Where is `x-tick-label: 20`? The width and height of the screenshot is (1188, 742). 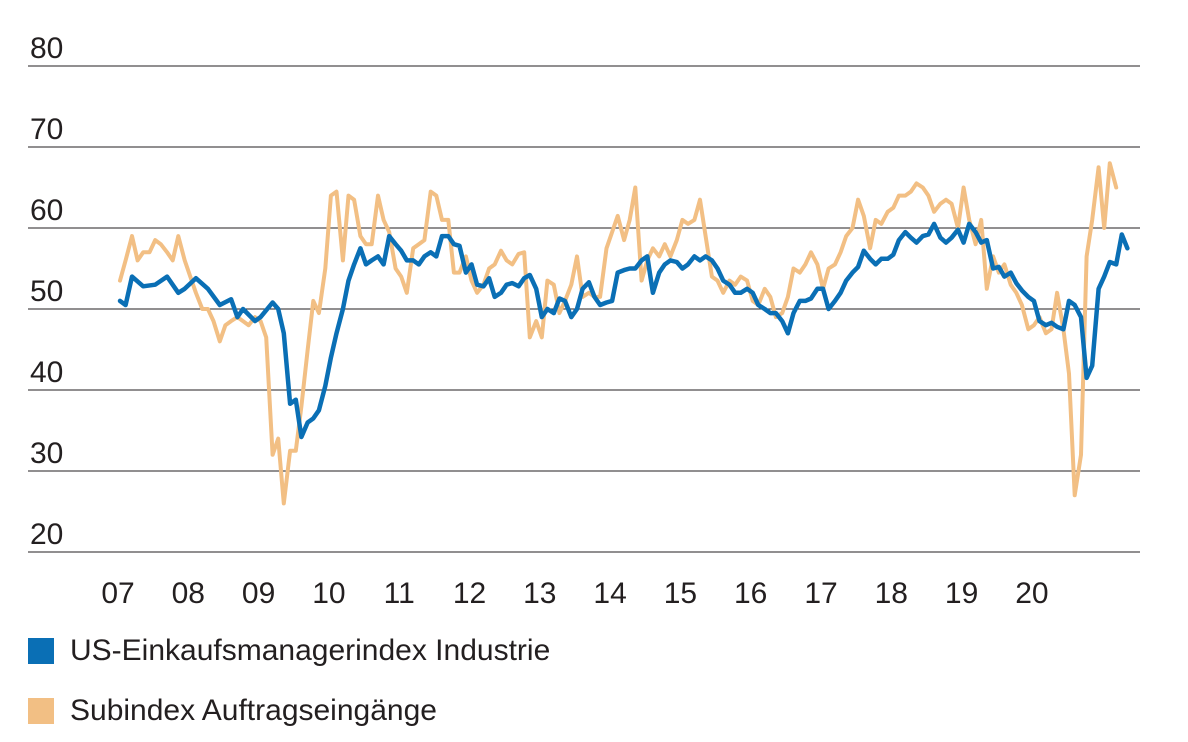 x-tick-label: 20 is located at coordinates (1031, 593).